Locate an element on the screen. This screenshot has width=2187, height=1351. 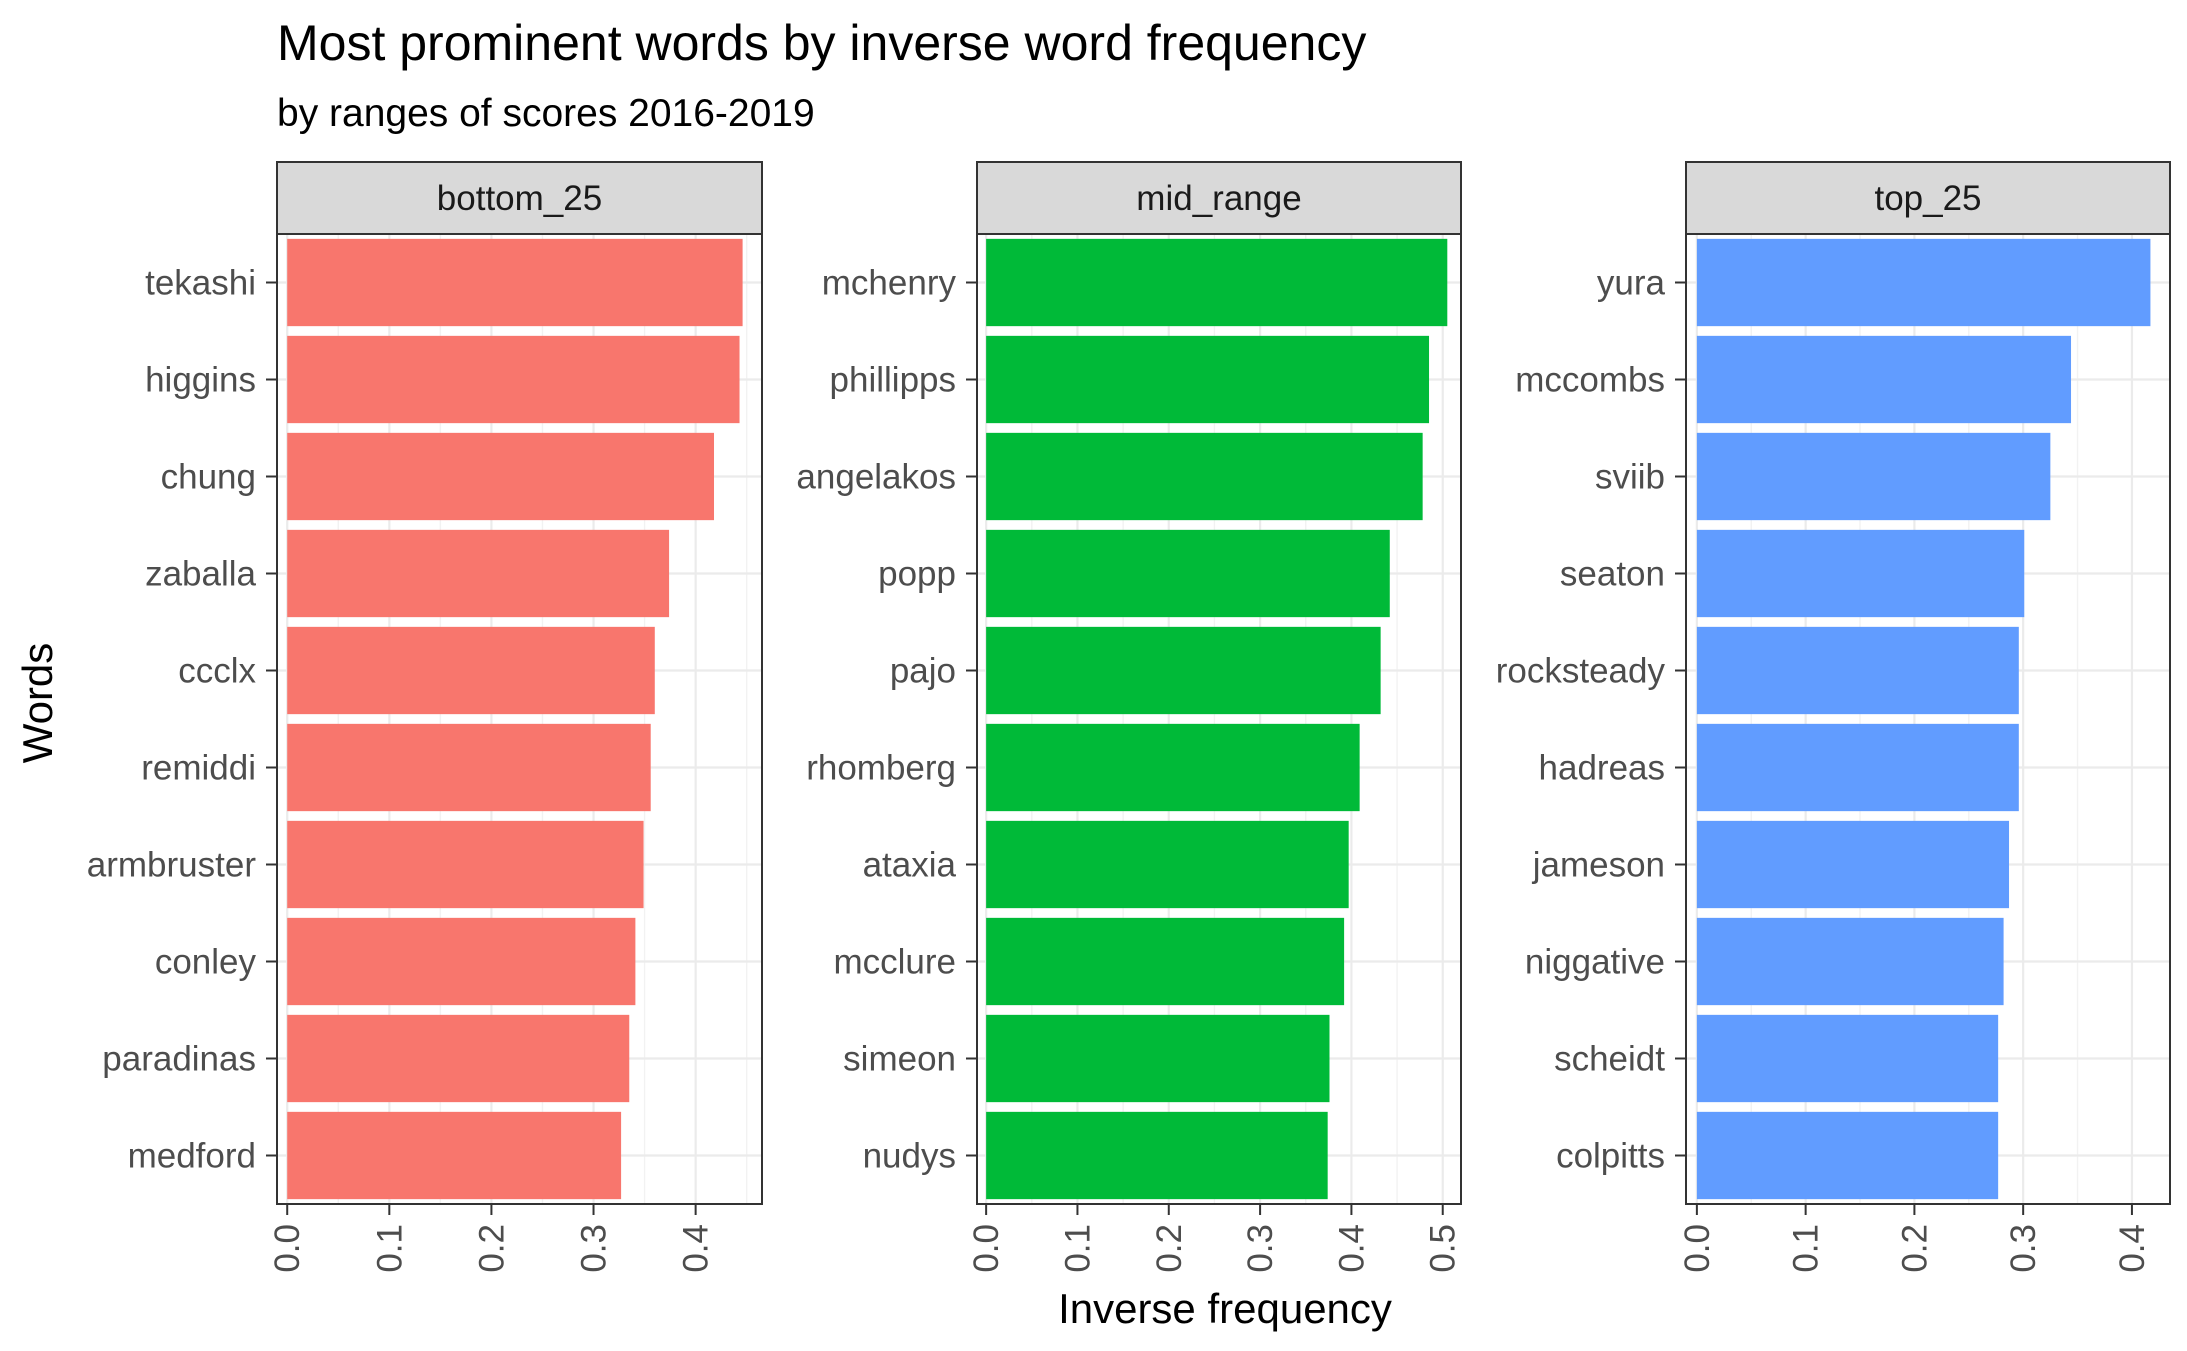
bar-mccombs is located at coordinates (1884, 379).